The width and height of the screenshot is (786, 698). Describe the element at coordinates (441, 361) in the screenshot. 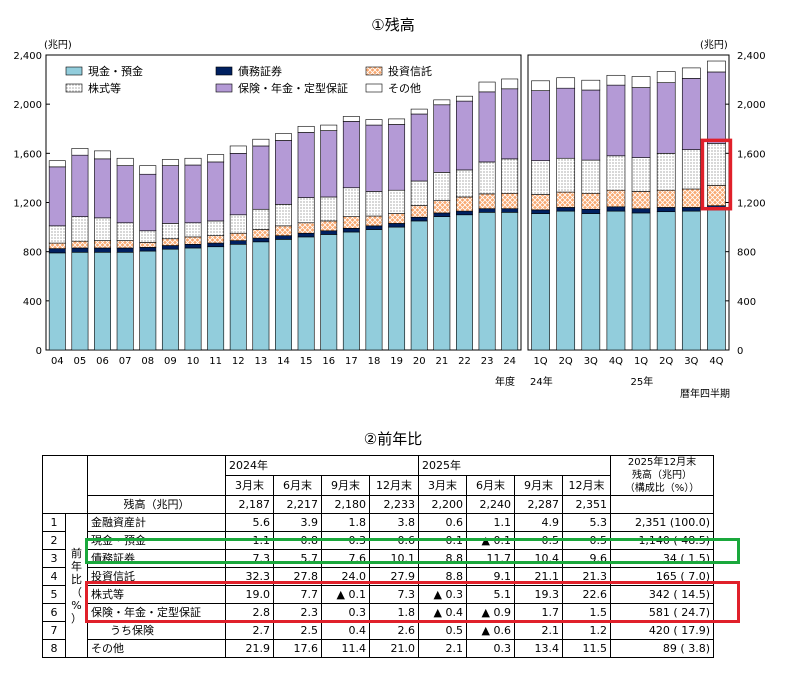

I see `annual-x-tick: 21` at that location.